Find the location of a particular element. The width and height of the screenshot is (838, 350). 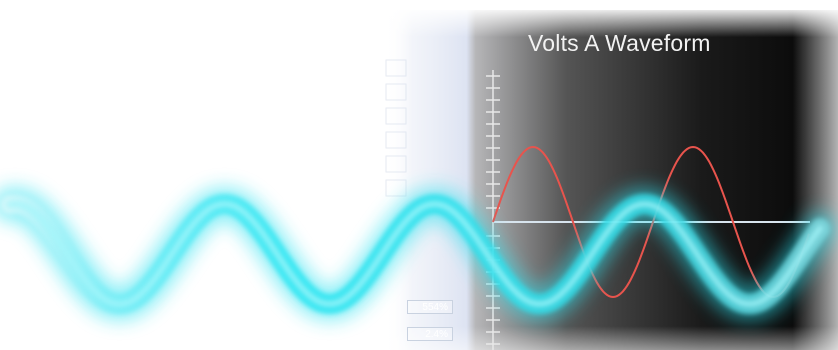

readout-2: 2.4% is located at coordinates (430, 334).